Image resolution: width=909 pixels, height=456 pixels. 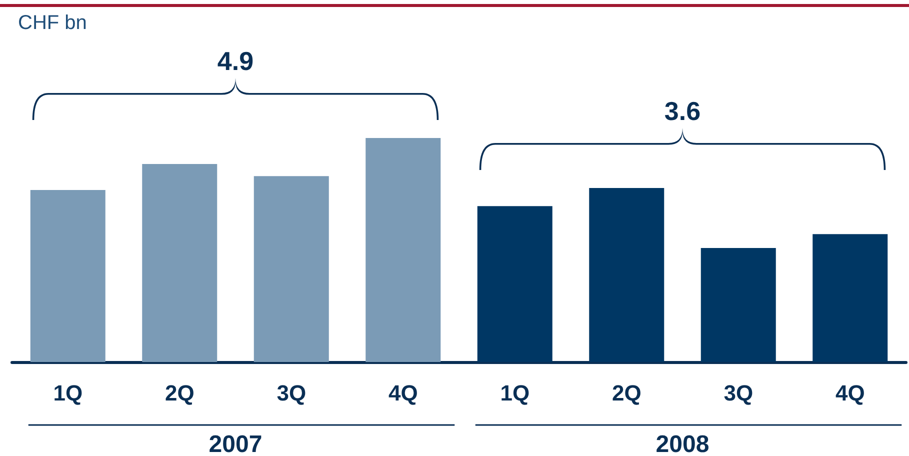 I want to click on text: 3.6, so click(x=682, y=111).